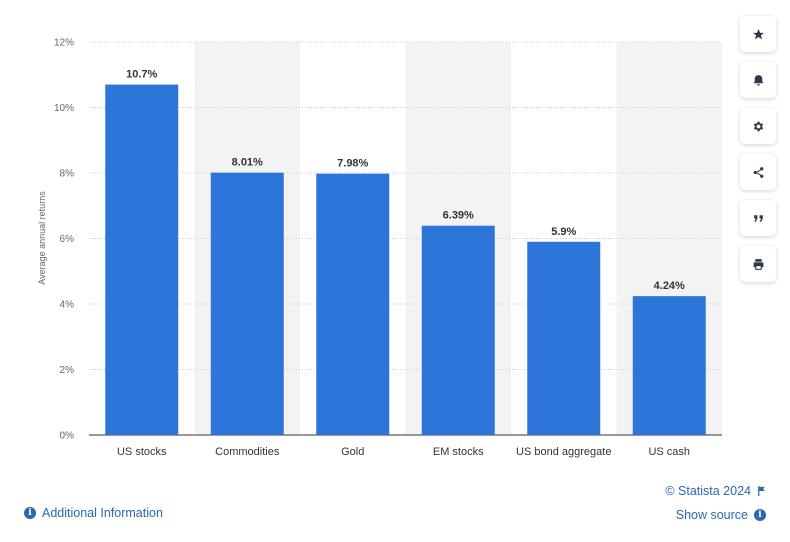  What do you see at coordinates (352, 452) in the screenshot?
I see `category-label: Gold` at bounding box center [352, 452].